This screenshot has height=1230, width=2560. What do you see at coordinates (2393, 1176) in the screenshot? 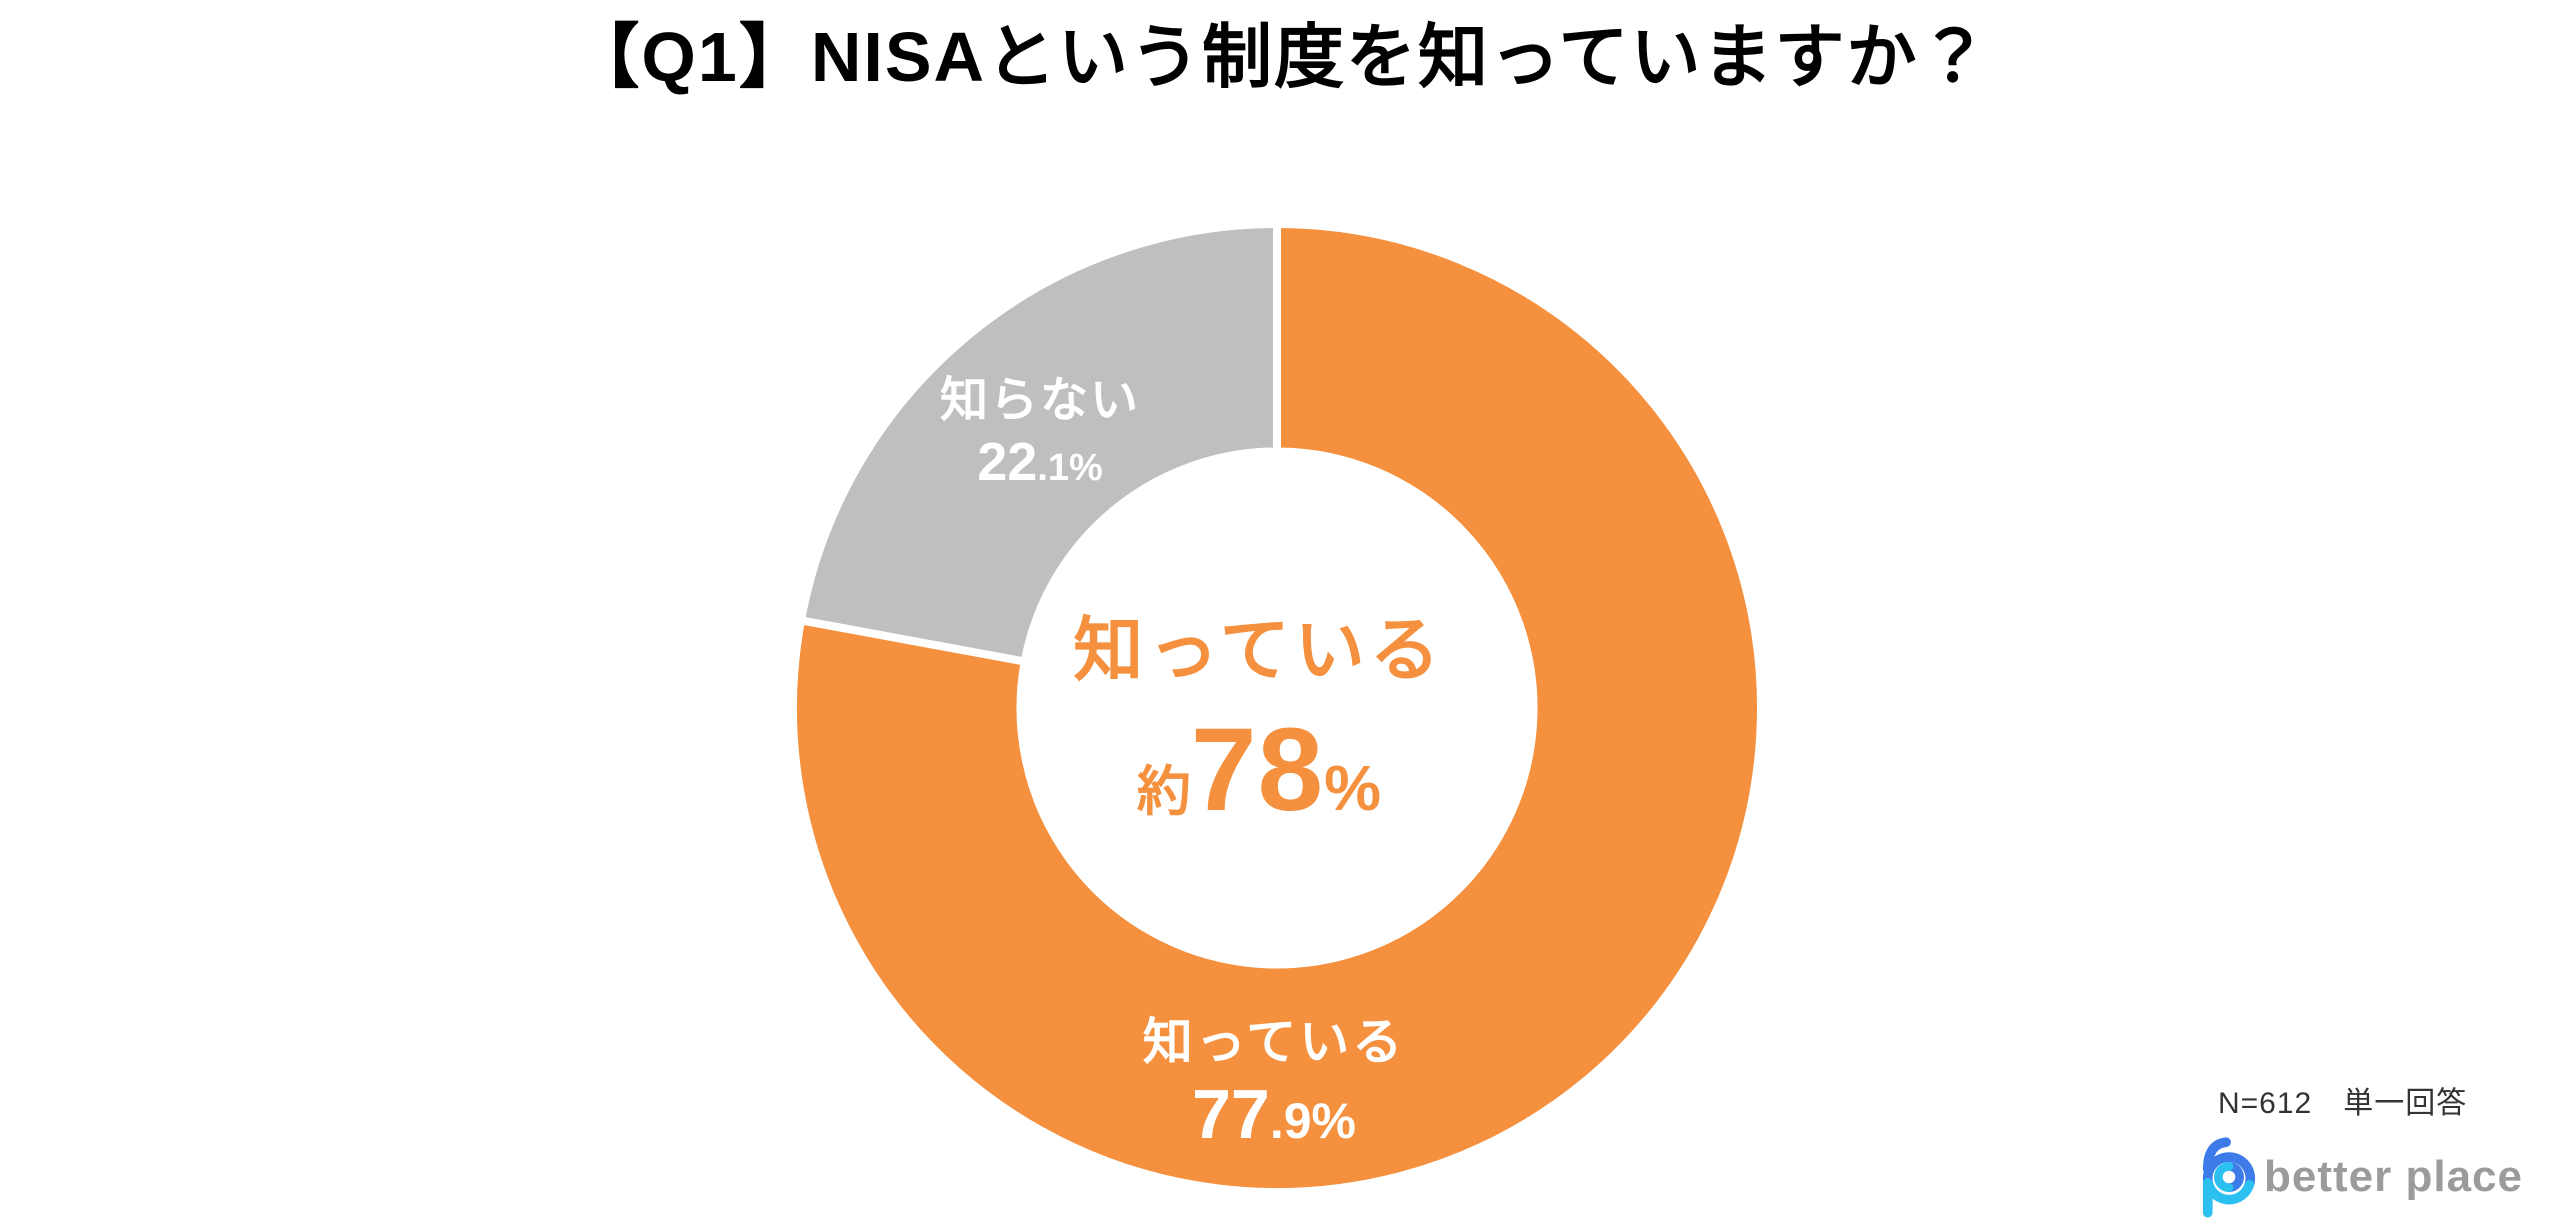
I see `betterplace-wordmark: better place` at bounding box center [2393, 1176].